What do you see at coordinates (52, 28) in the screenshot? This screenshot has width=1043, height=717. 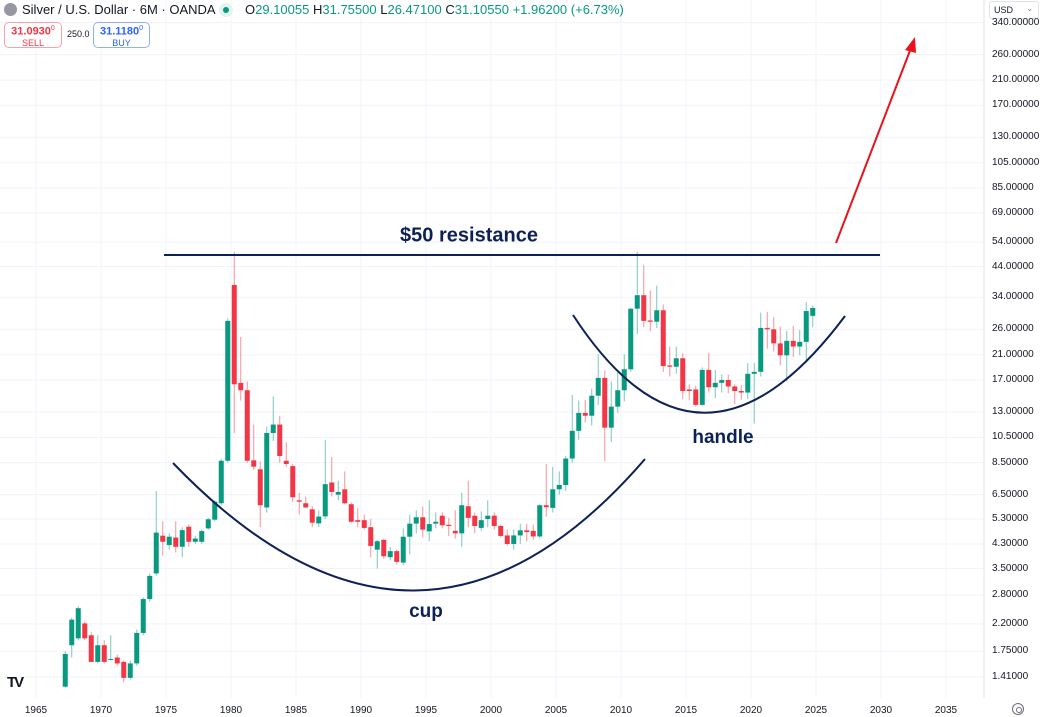 I see `sell-price-pip: 0` at bounding box center [52, 28].